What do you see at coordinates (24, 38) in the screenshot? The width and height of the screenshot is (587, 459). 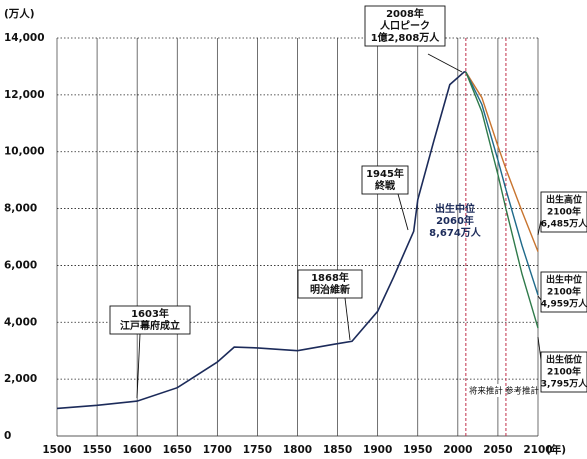 I see `y-tick-label: 14,000` at bounding box center [24, 38].